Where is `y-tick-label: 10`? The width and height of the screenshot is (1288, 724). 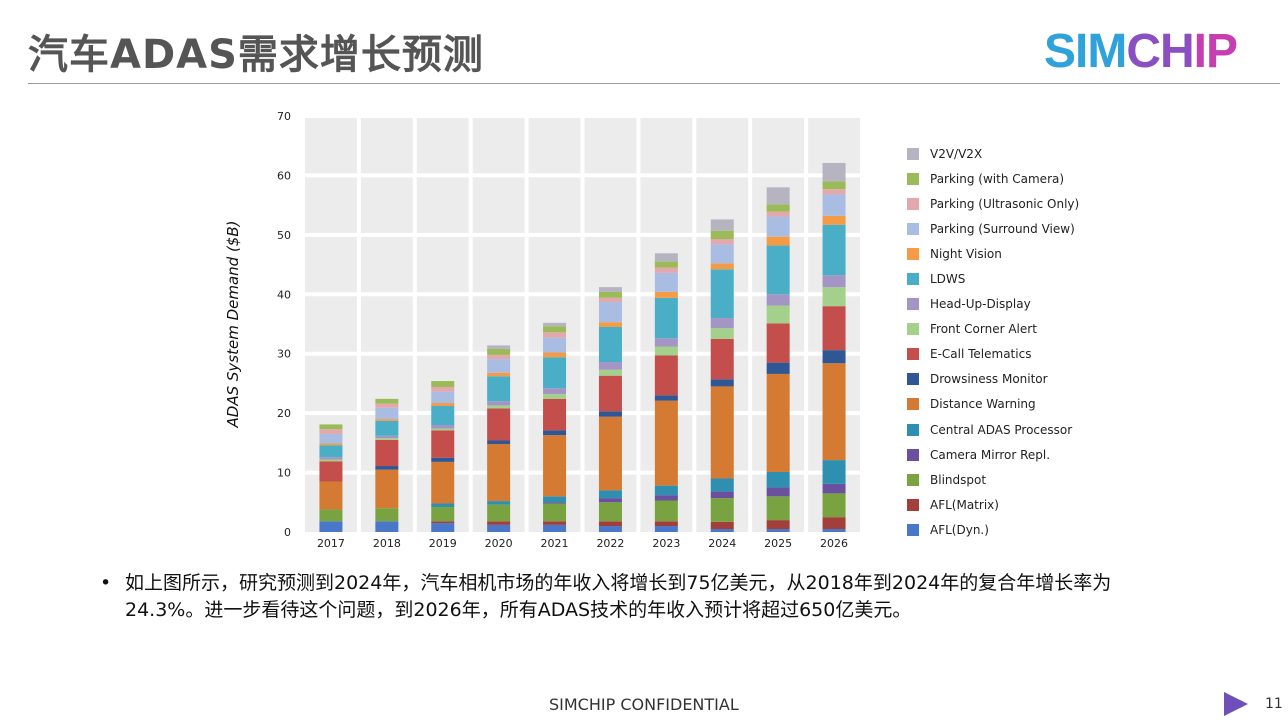
y-tick-label: 10 is located at coordinates (284, 473).